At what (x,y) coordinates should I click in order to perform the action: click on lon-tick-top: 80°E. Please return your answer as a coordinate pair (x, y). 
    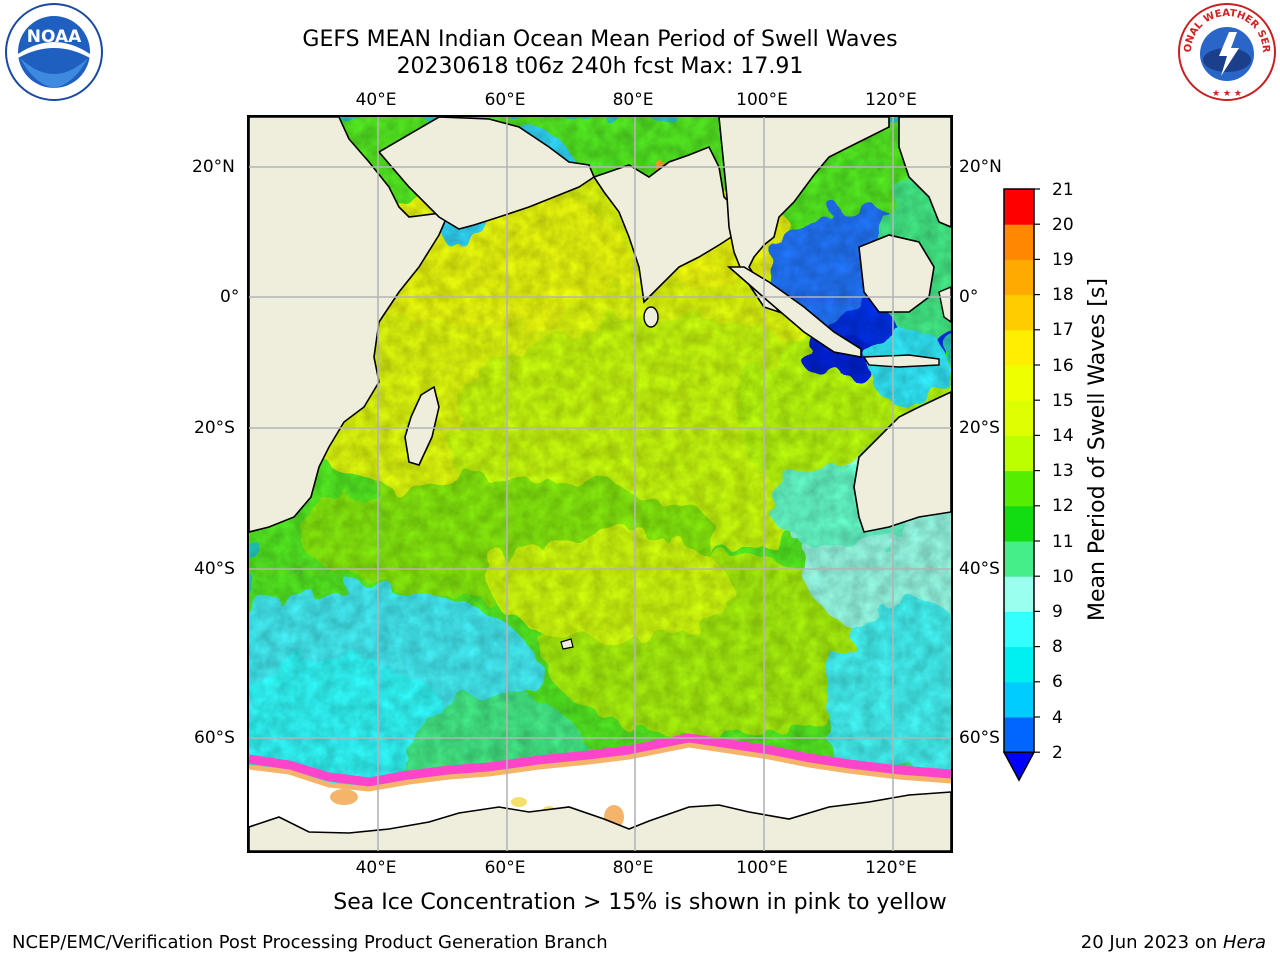
    Looking at the image, I should click on (633, 100).